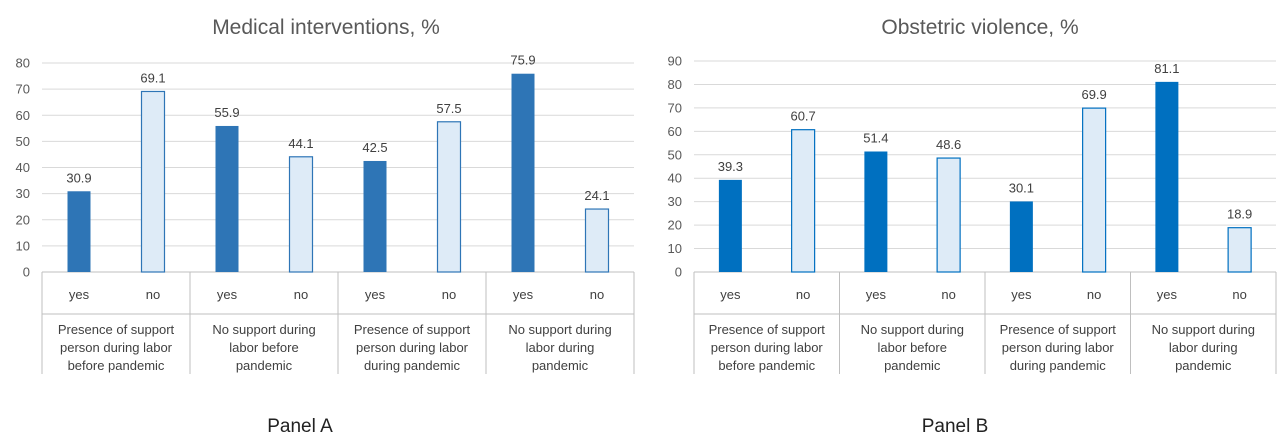  Describe the element at coordinates (1093, 94) in the screenshot. I see `data-label: 69.9` at that location.